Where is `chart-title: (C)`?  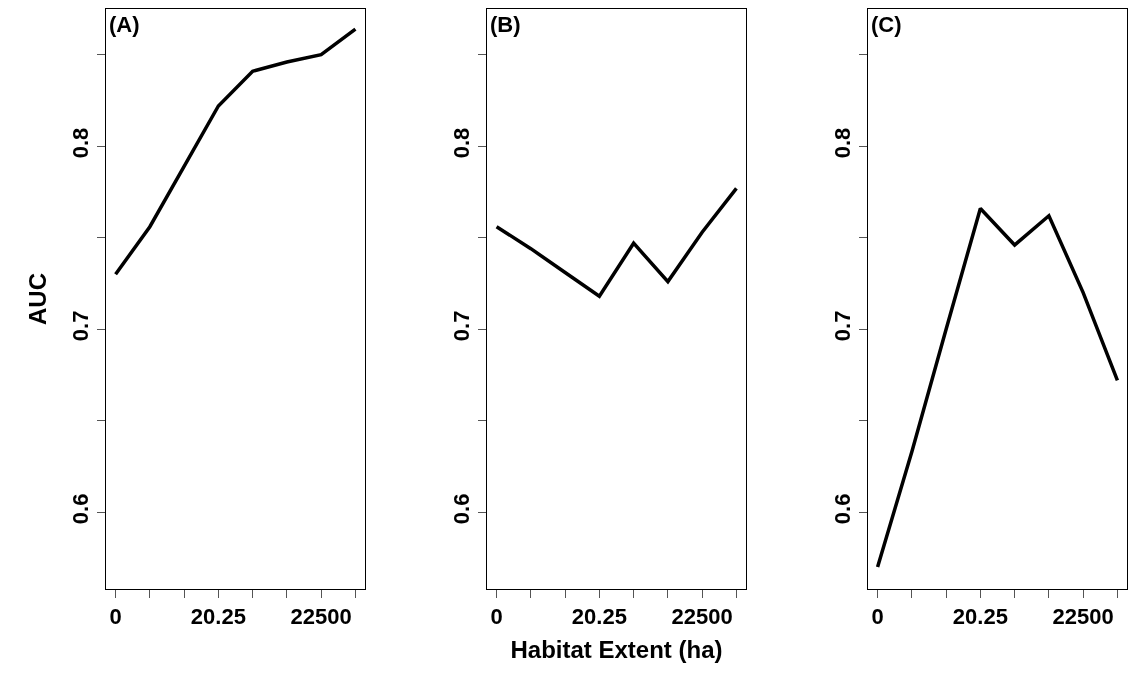
chart-title: (C) is located at coordinates (886, 24).